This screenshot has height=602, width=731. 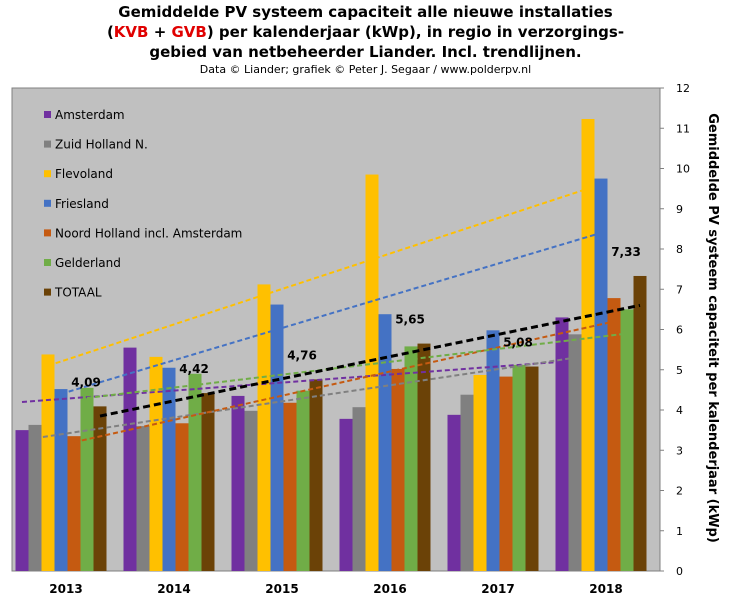 What do you see at coordinates (626, 252) in the screenshot?
I see `data-label: 7,33` at bounding box center [626, 252].